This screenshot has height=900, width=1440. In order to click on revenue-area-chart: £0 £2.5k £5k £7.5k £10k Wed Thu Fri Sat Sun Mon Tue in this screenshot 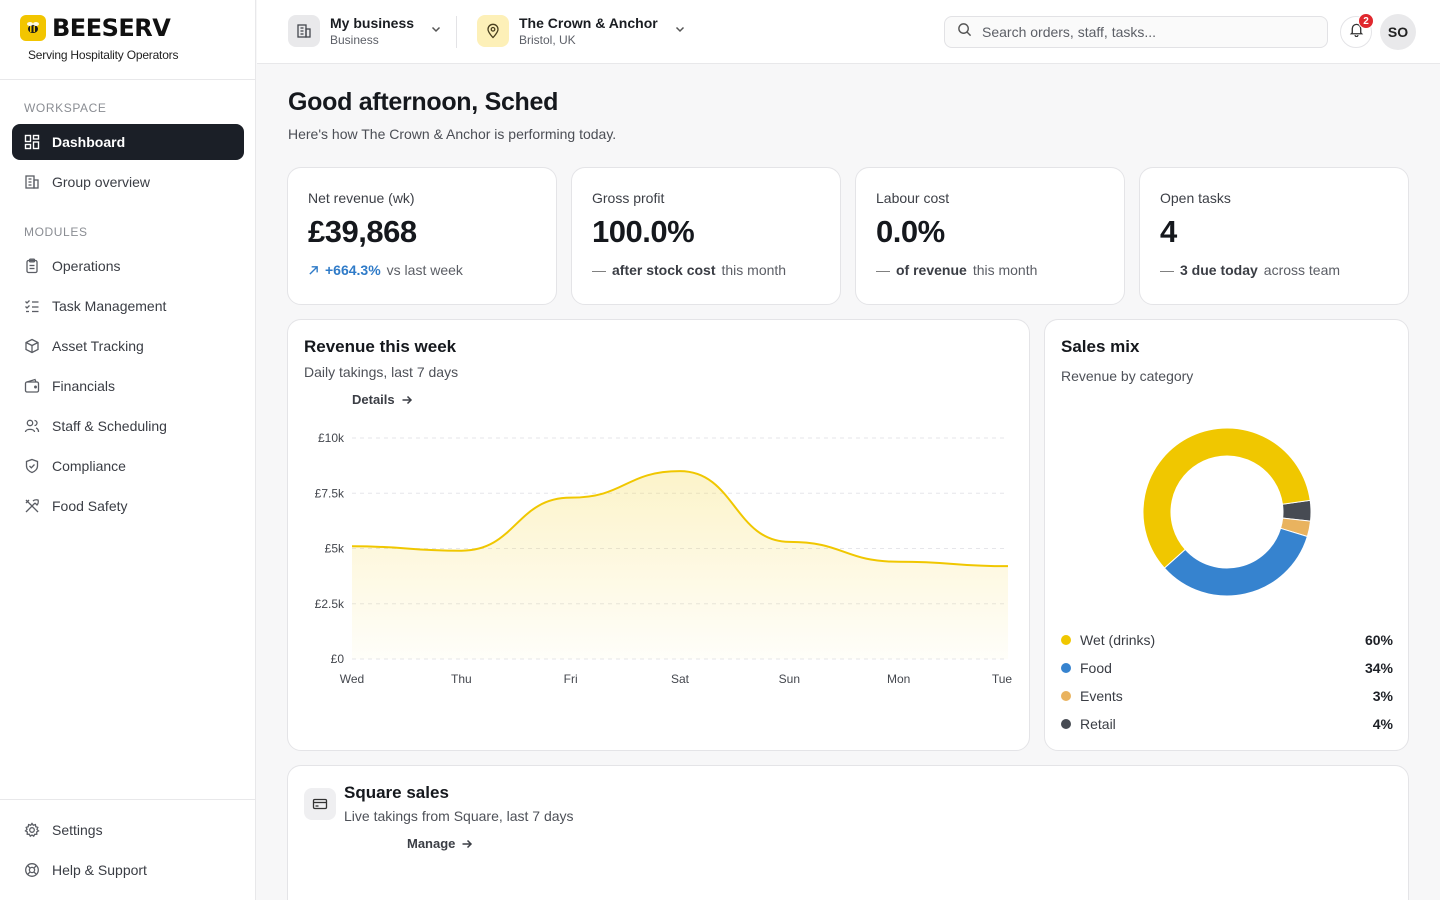, I will do `click(664, 558)`.